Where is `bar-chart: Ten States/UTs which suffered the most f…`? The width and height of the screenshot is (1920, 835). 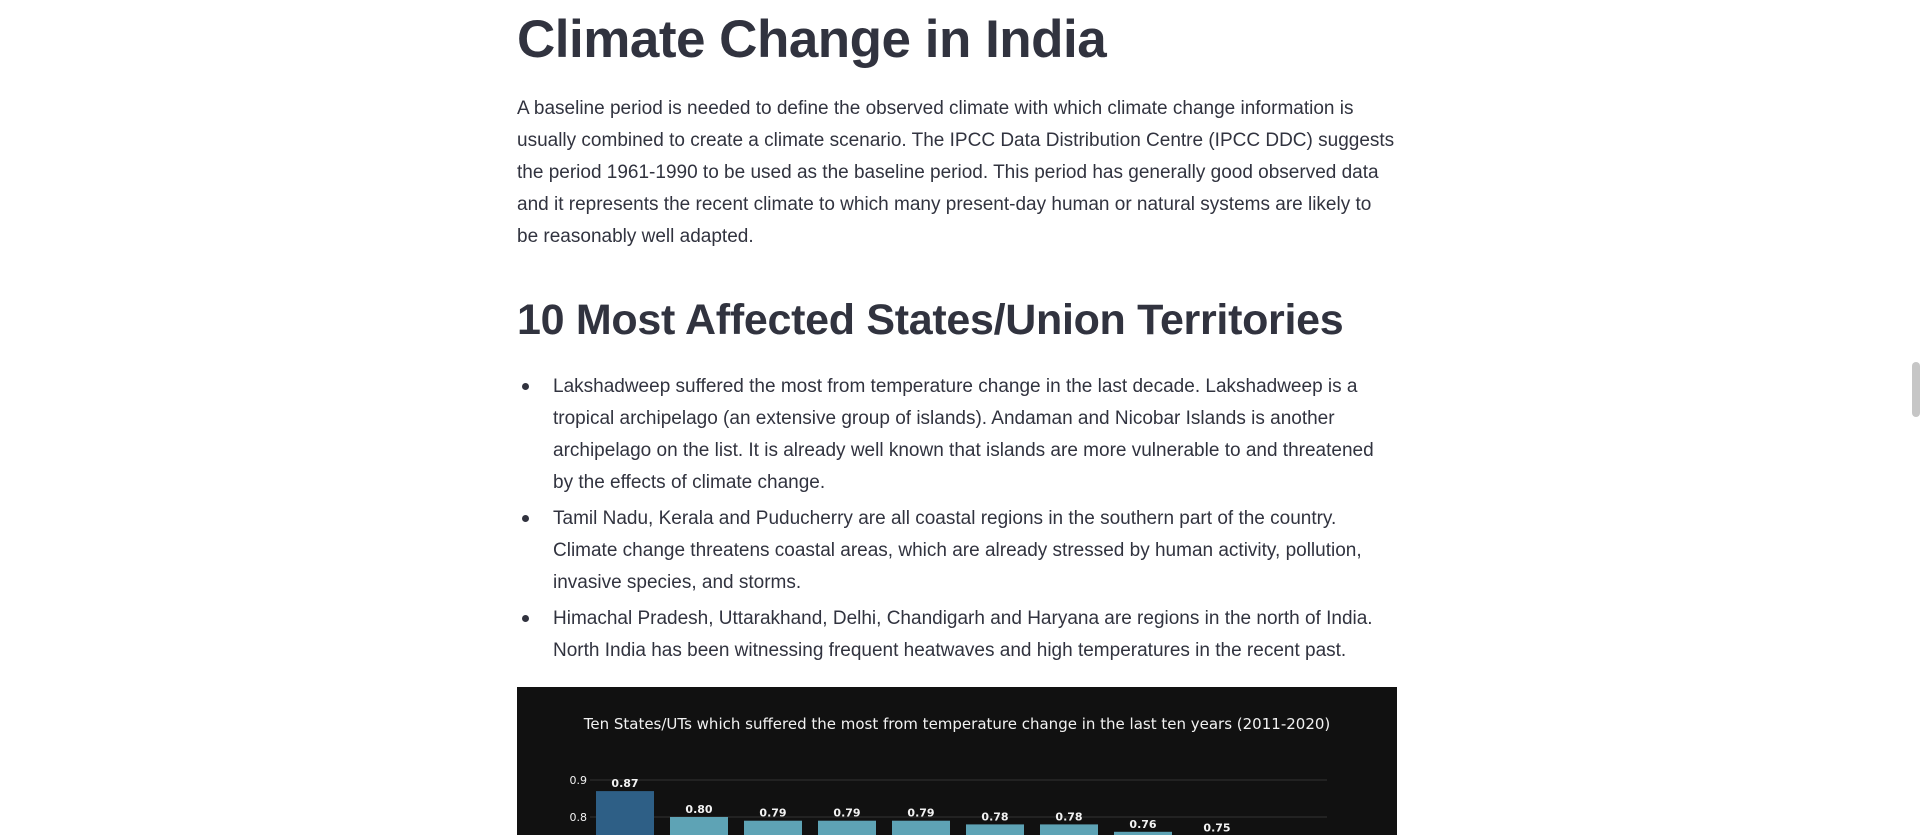 bar-chart: Ten States/UTs which suffered the most f… is located at coordinates (957, 761).